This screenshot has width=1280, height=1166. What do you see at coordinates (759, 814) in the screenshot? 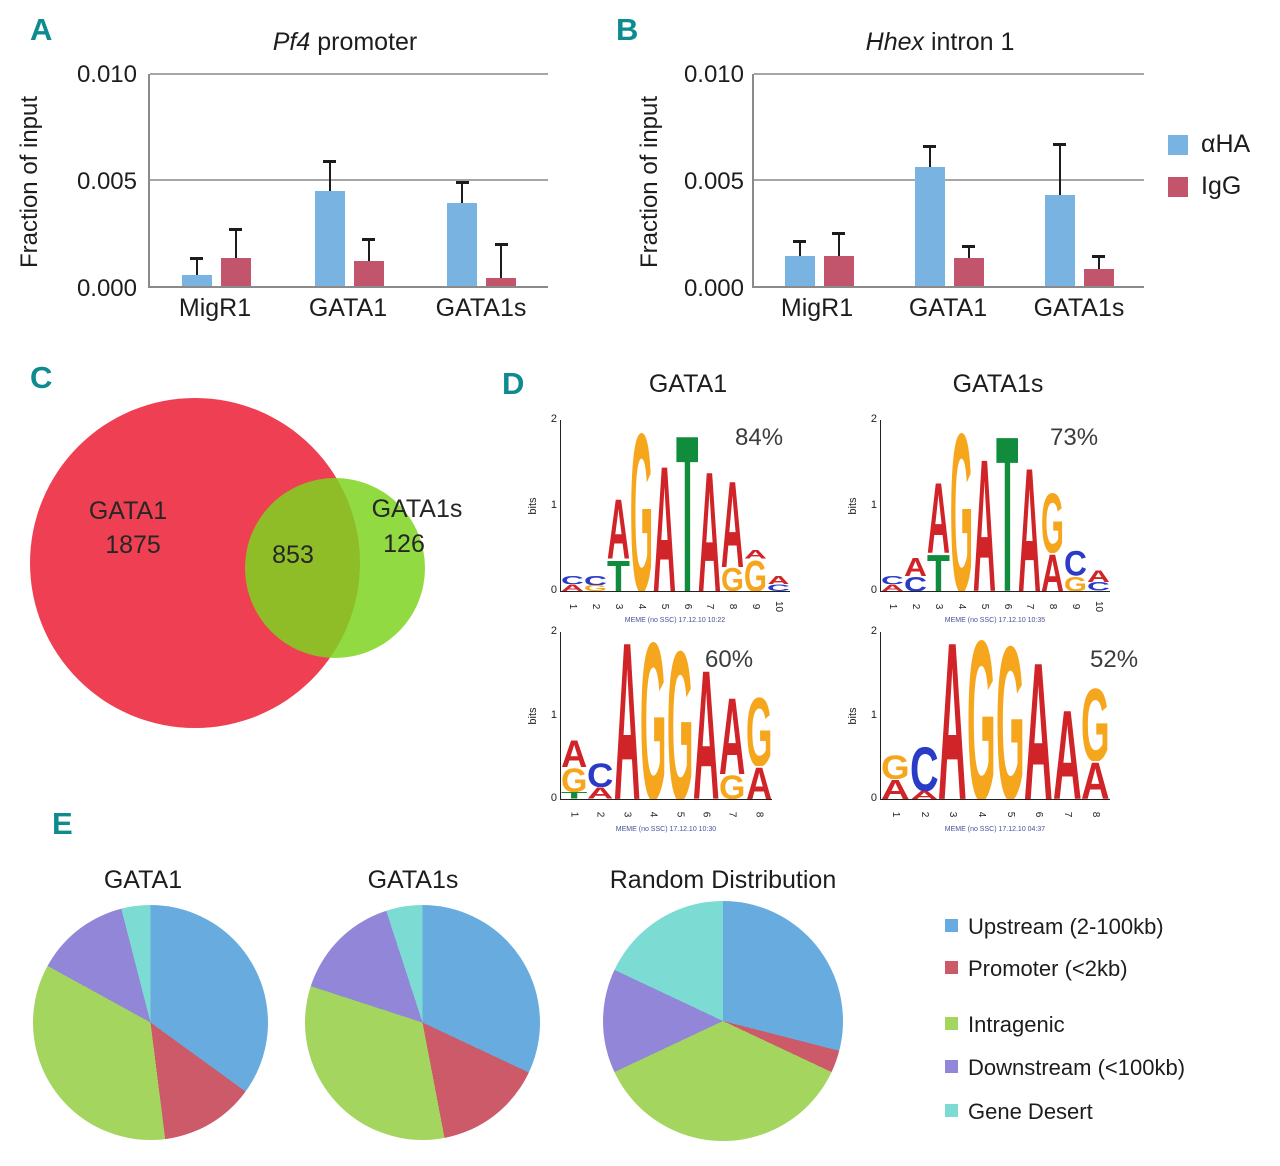
I see `logo-x-number: 8` at bounding box center [759, 814].